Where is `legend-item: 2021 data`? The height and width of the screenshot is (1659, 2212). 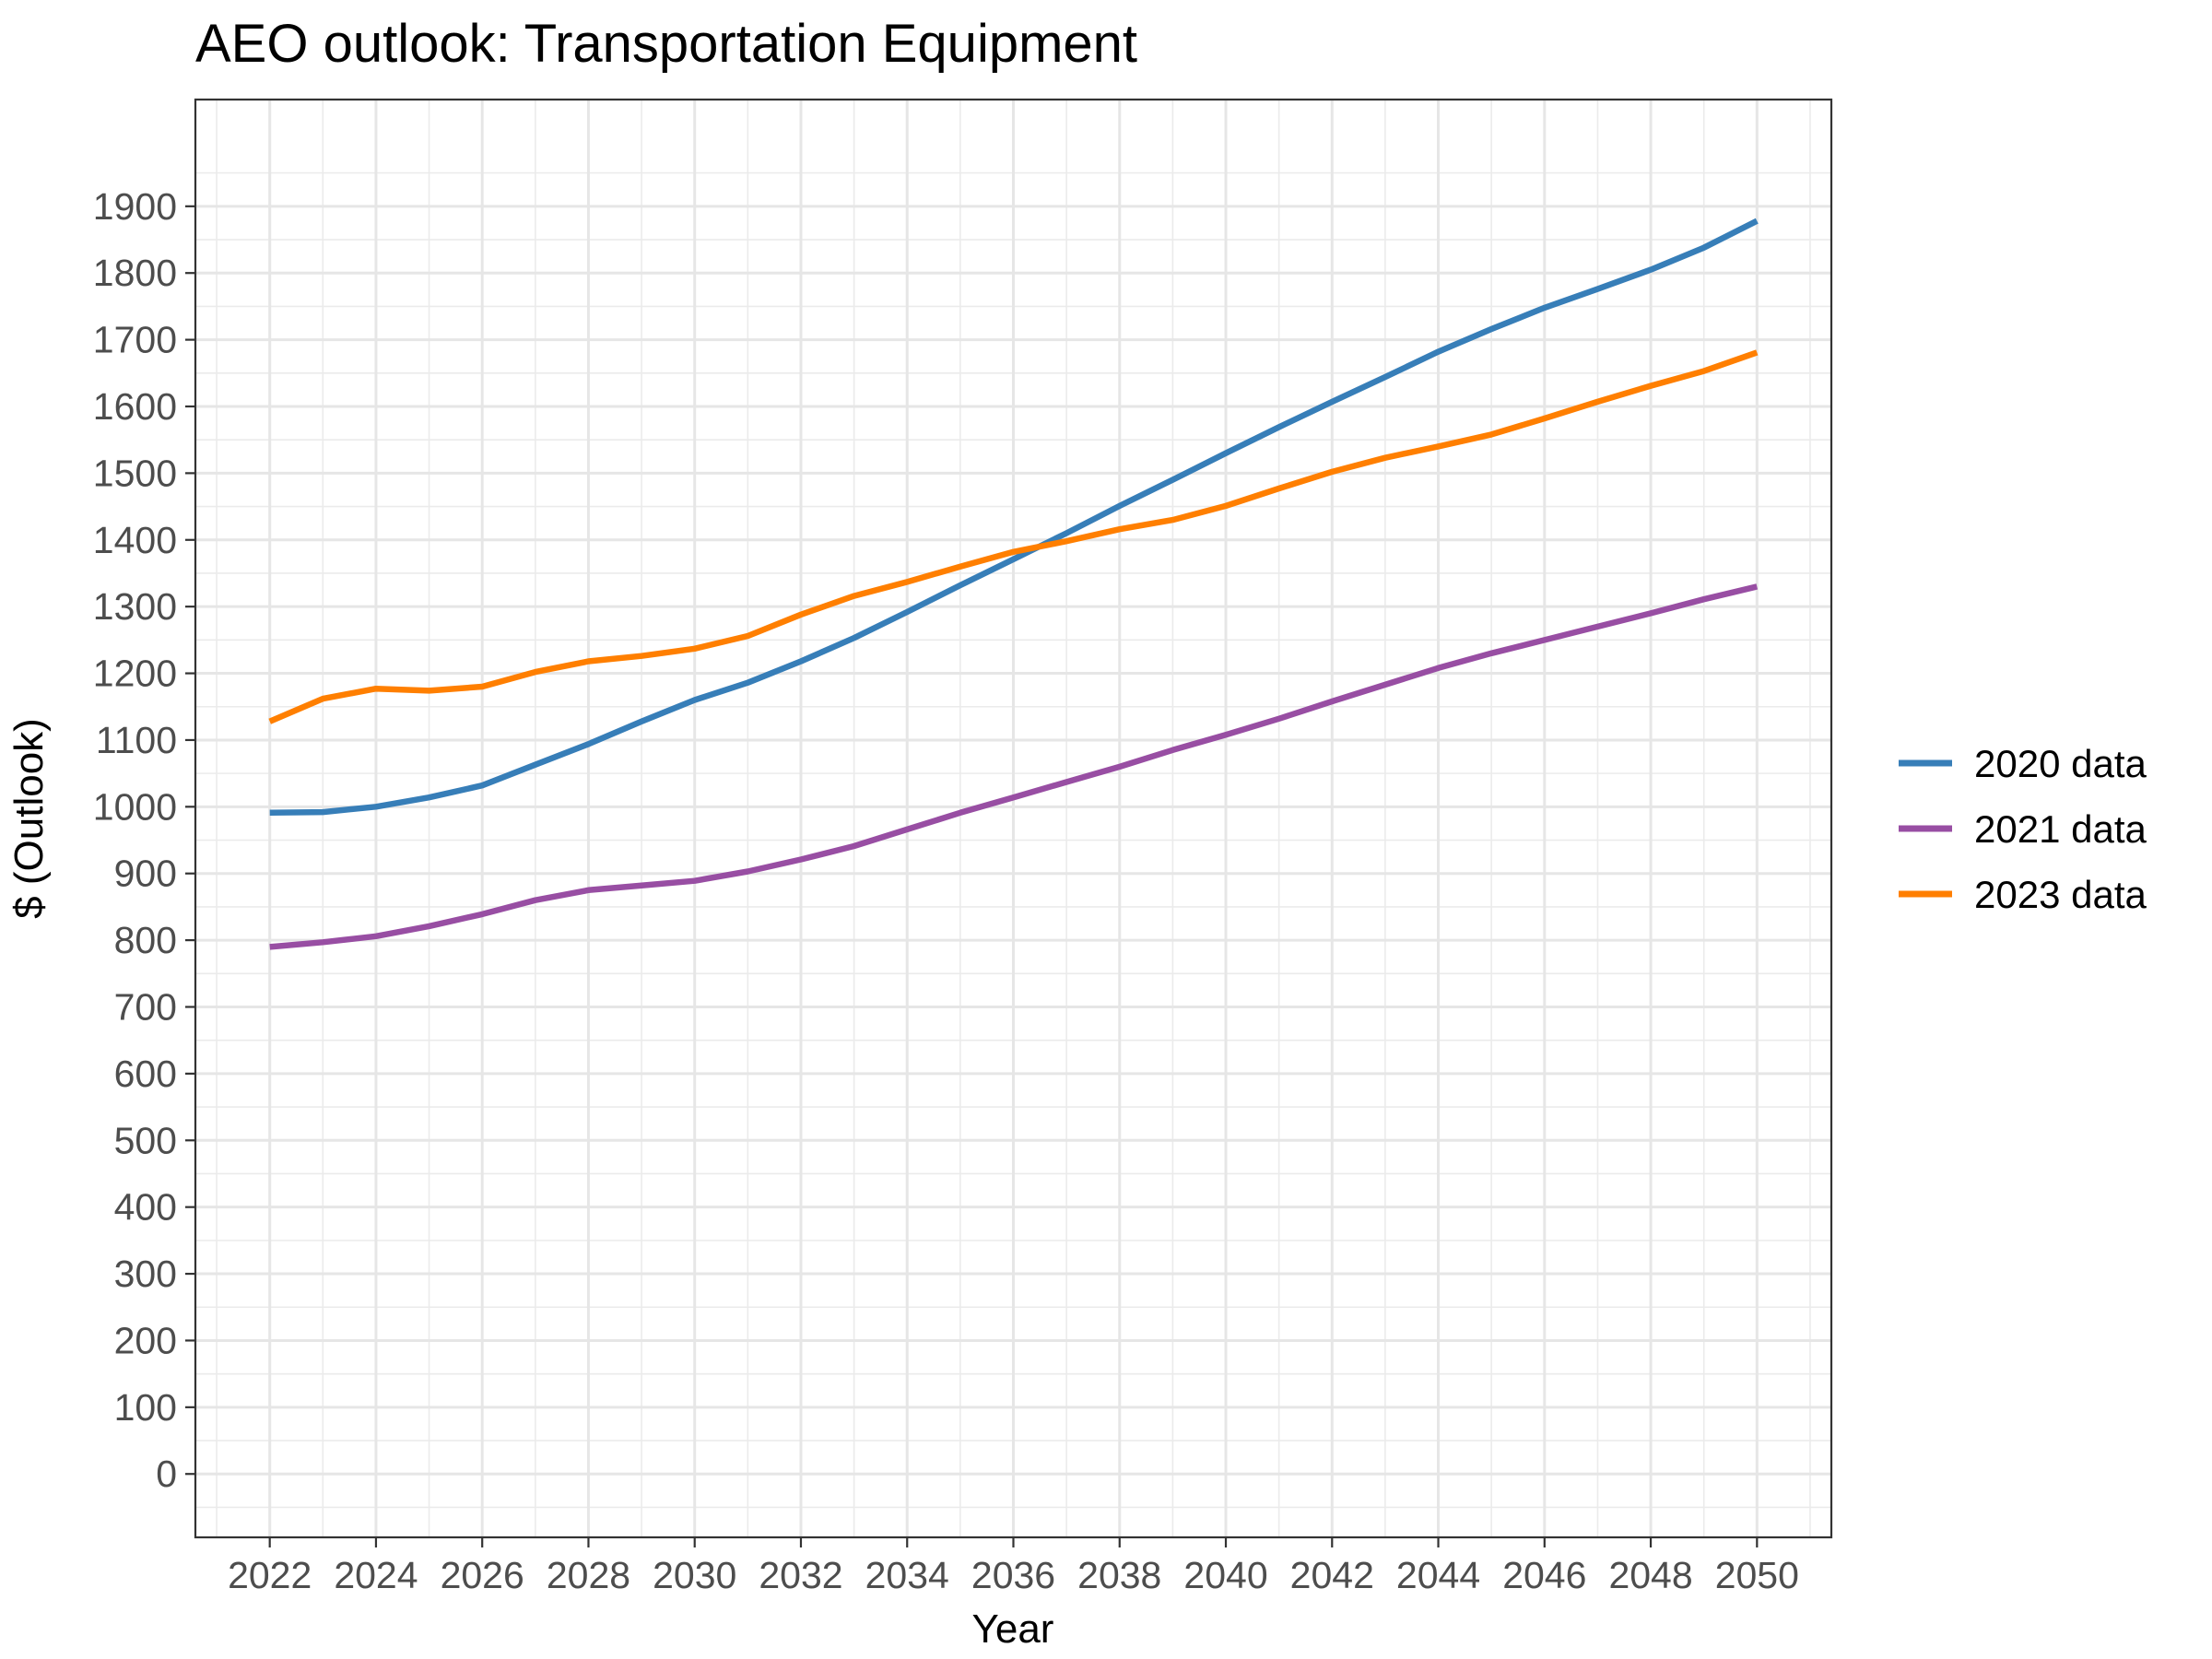
legend-item: 2021 data is located at coordinates (2023, 829).